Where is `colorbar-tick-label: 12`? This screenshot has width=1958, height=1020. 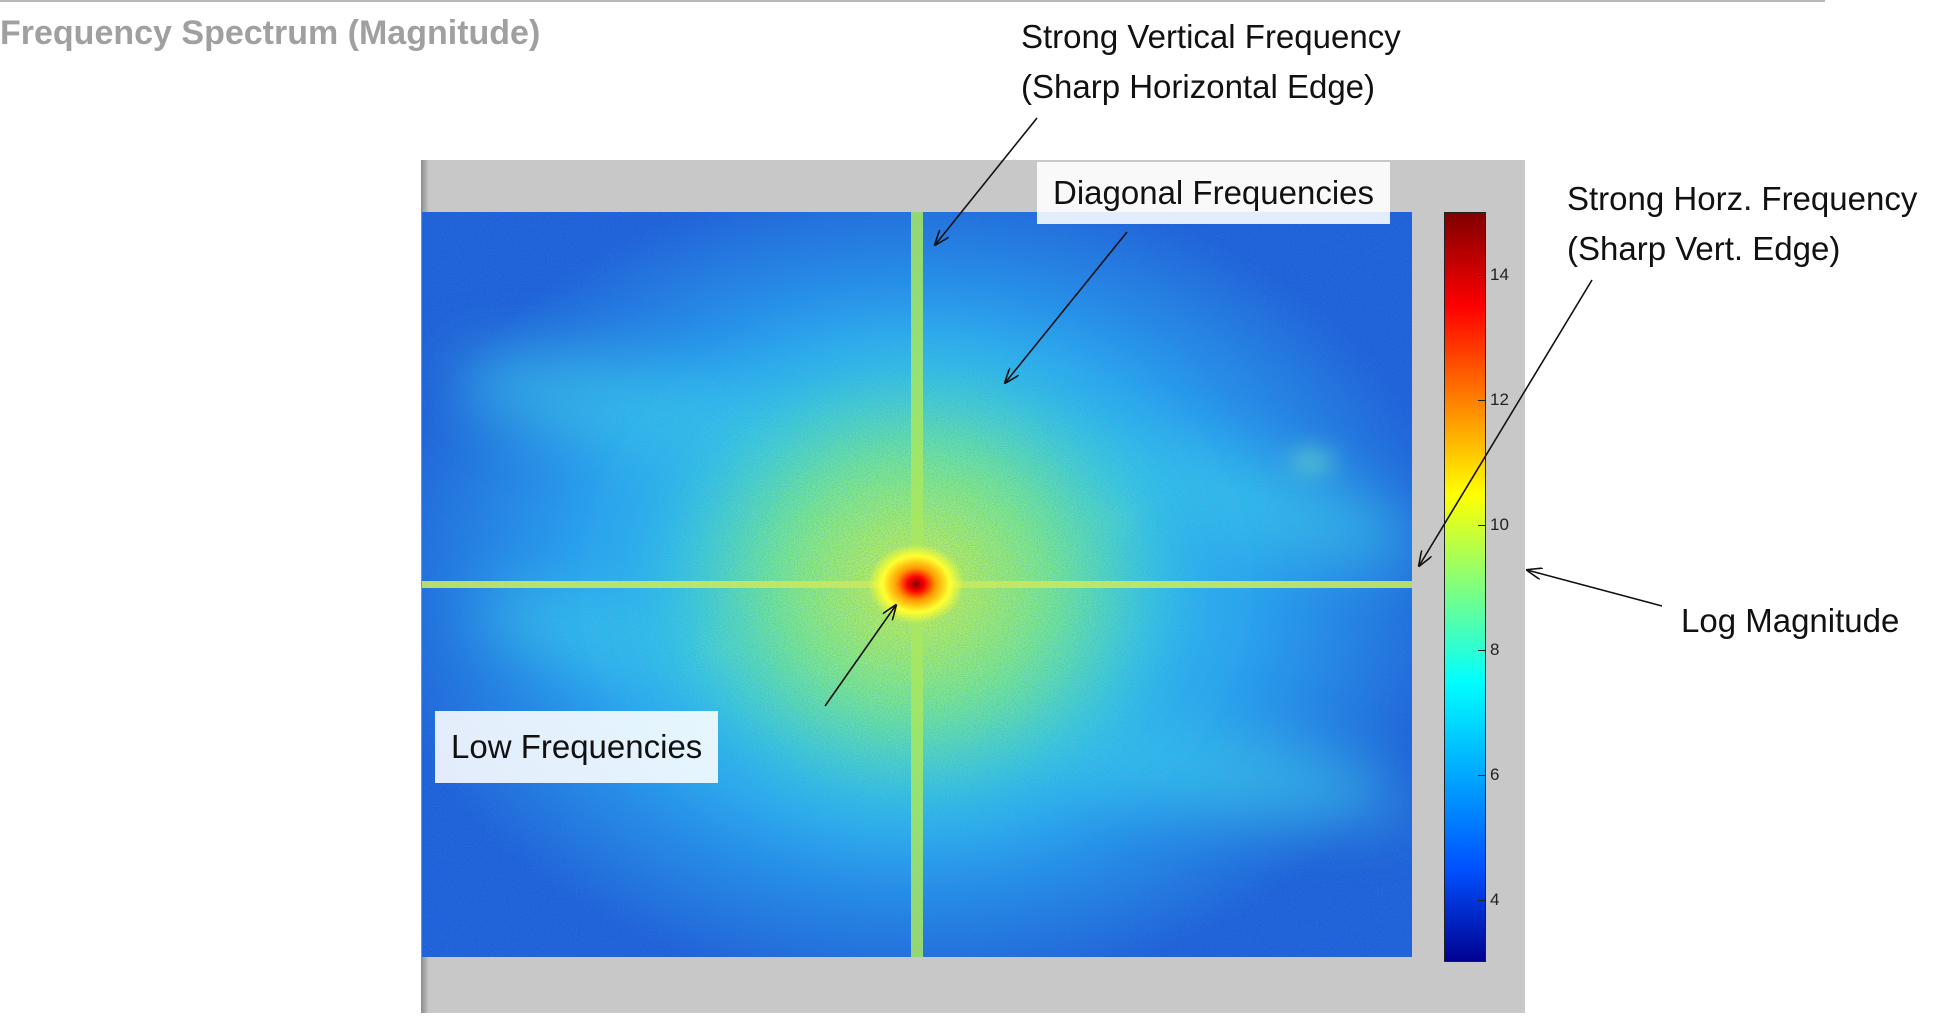
colorbar-tick-label: 12 is located at coordinates (1499, 399).